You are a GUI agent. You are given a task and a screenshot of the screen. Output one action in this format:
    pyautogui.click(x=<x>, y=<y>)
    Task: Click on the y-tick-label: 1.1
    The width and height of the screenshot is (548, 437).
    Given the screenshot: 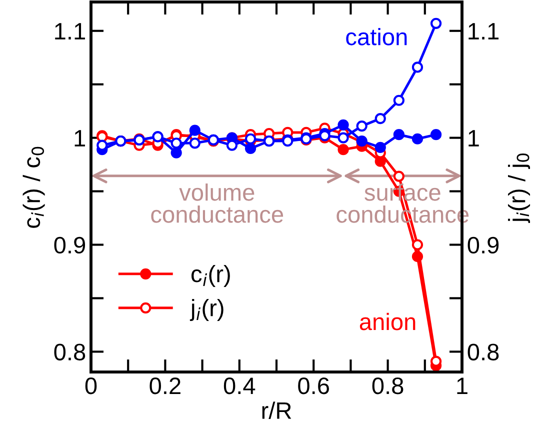 What is the action you would take?
    pyautogui.click(x=70, y=31)
    